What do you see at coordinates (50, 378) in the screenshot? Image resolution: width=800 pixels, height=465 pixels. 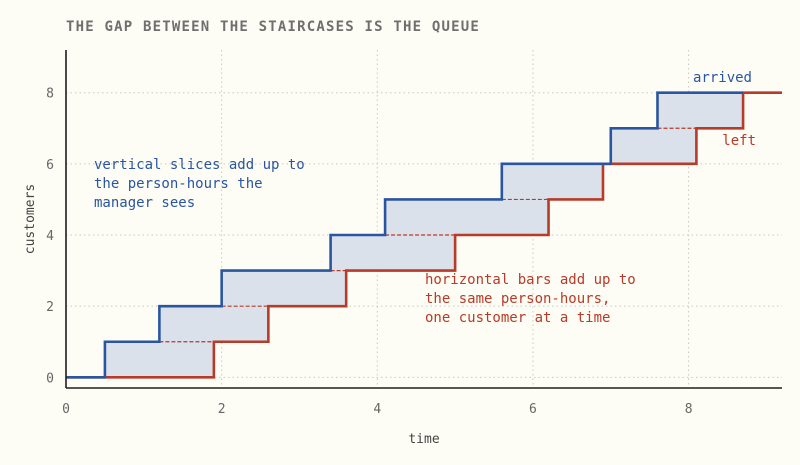 I see `y-tick-label: 0` at bounding box center [50, 378].